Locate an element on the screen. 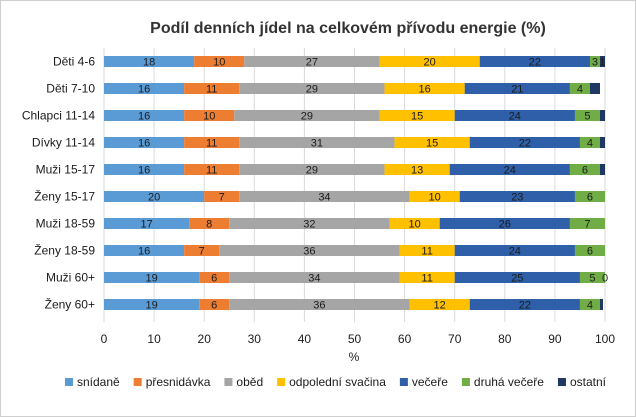 The width and height of the screenshot is (636, 417). legend-entry: druhá večeře is located at coordinates (509, 382).